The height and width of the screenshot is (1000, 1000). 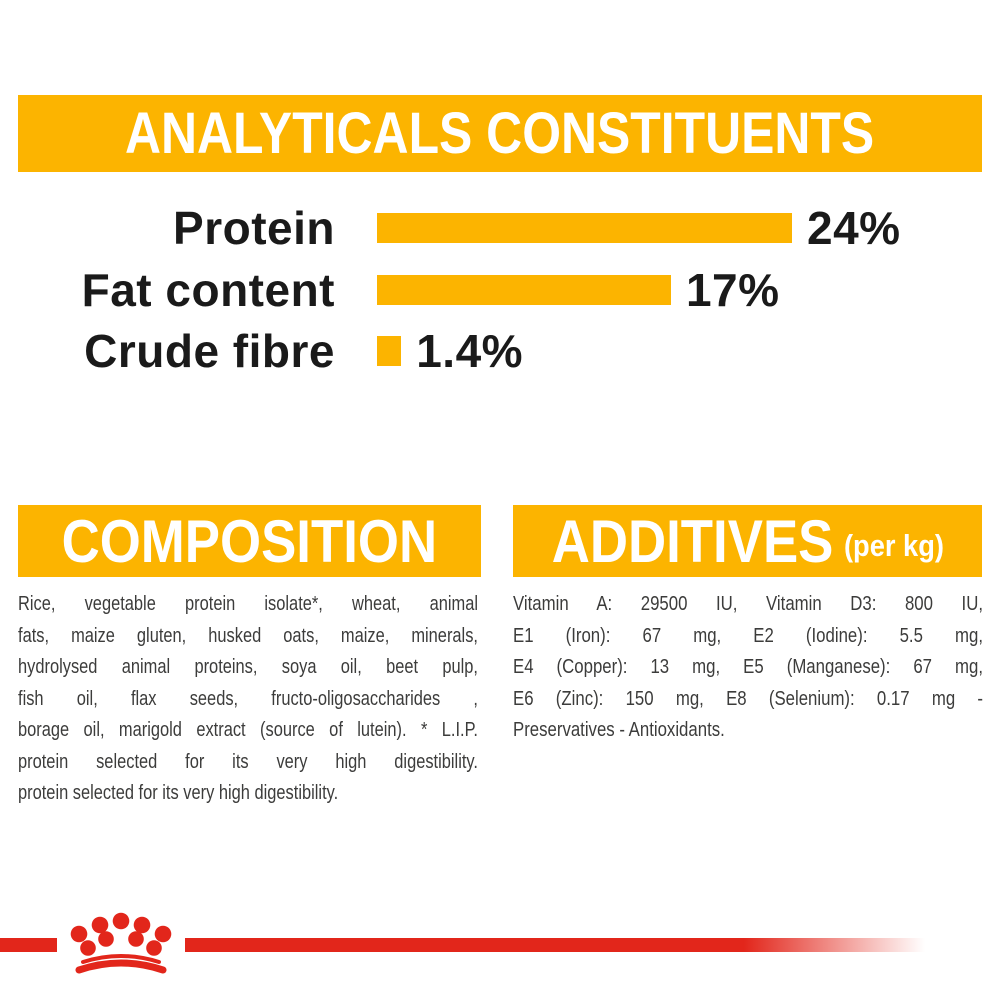 What do you see at coordinates (209, 351) in the screenshot?
I see `bar-label: Crude fibre` at bounding box center [209, 351].